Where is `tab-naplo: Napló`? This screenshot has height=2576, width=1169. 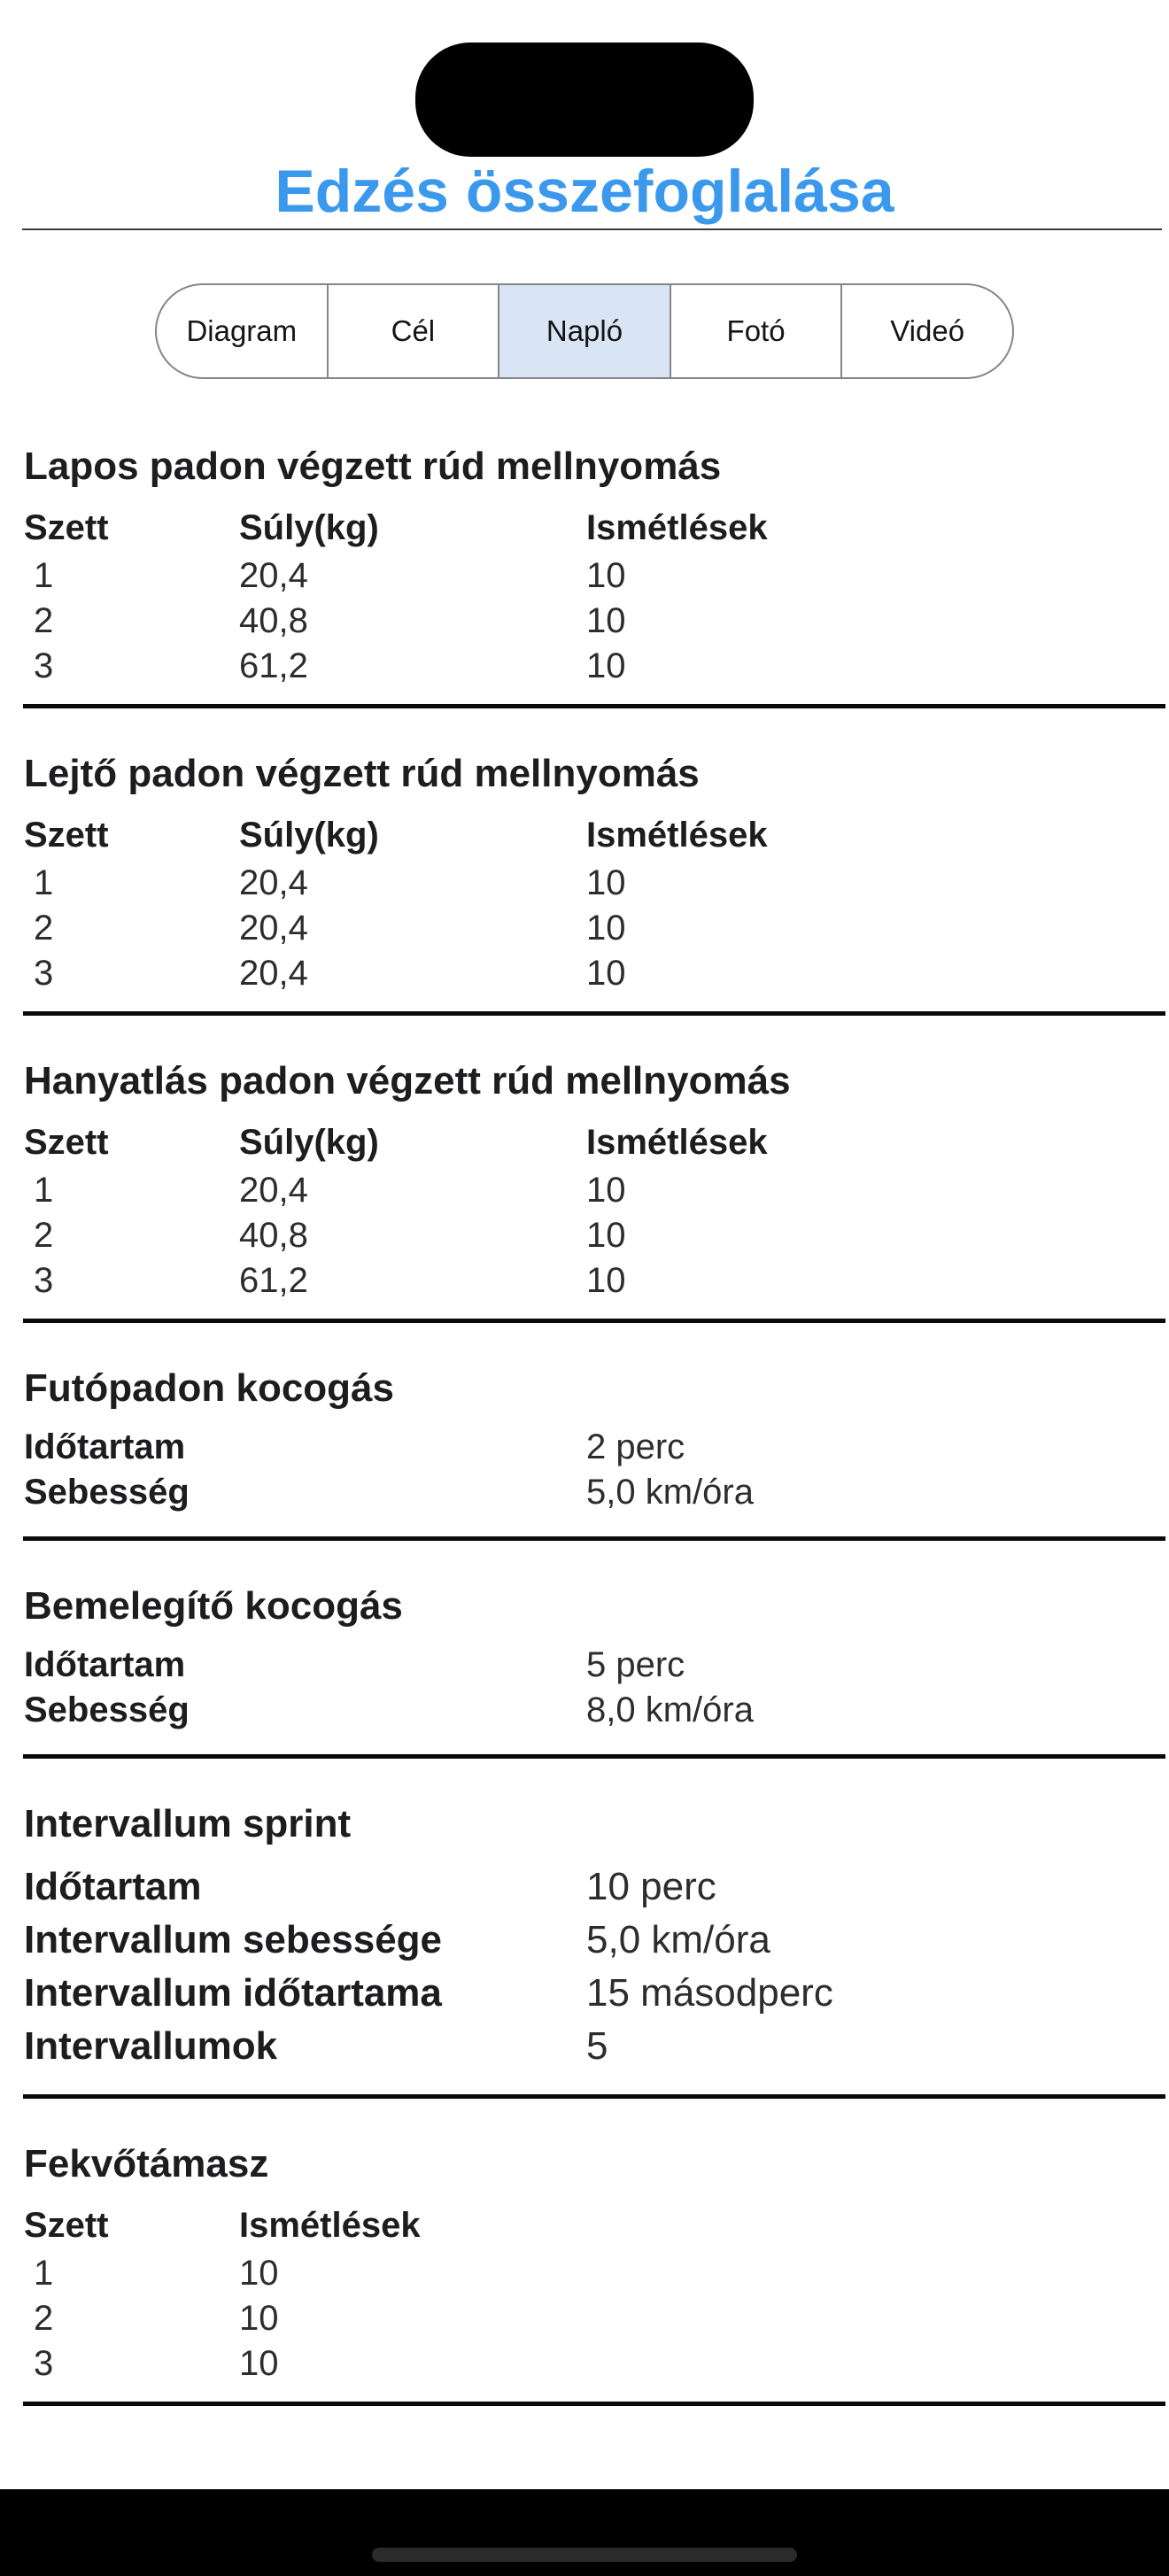
tab-naplo: Napló is located at coordinates (584, 331).